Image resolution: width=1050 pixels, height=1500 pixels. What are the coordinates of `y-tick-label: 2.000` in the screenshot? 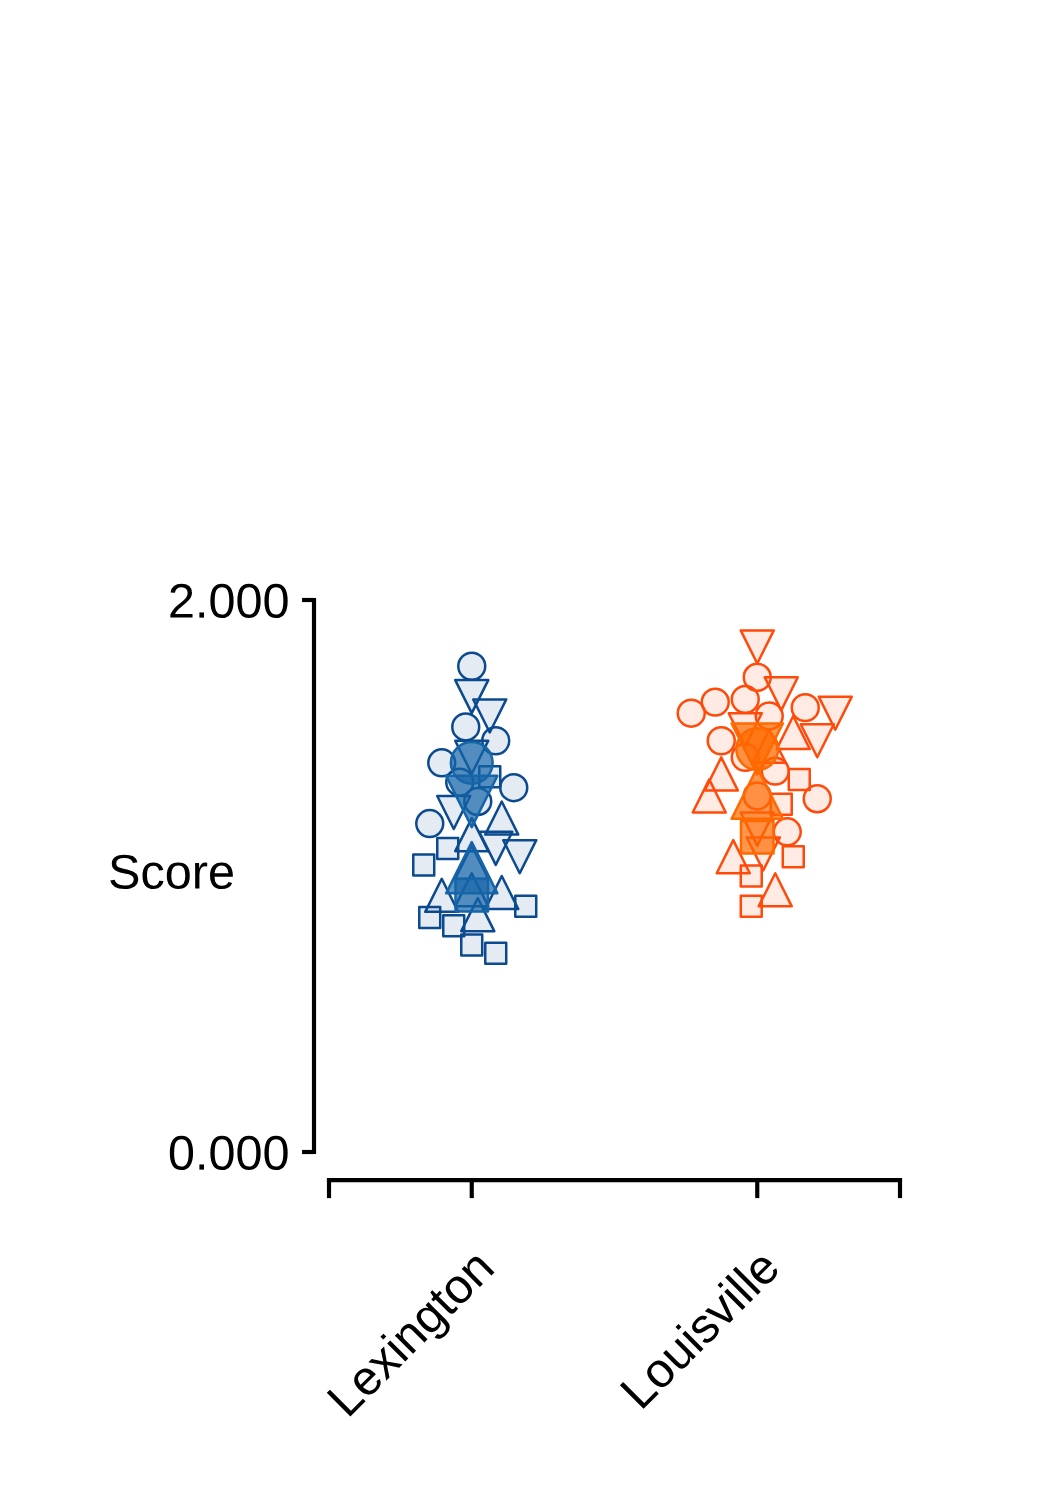 It's located at (229, 601).